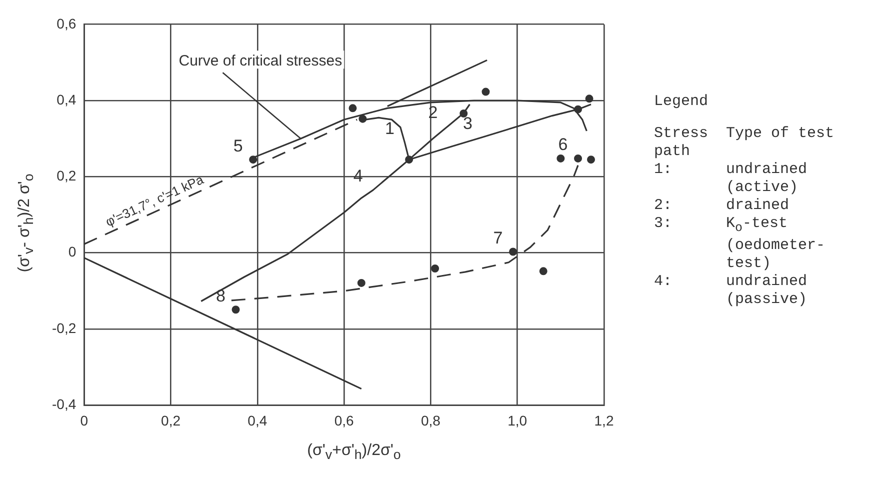  What do you see at coordinates (66, 23) in the screenshot?
I see `y-tick-label: 0,6` at bounding box center [66, 23].